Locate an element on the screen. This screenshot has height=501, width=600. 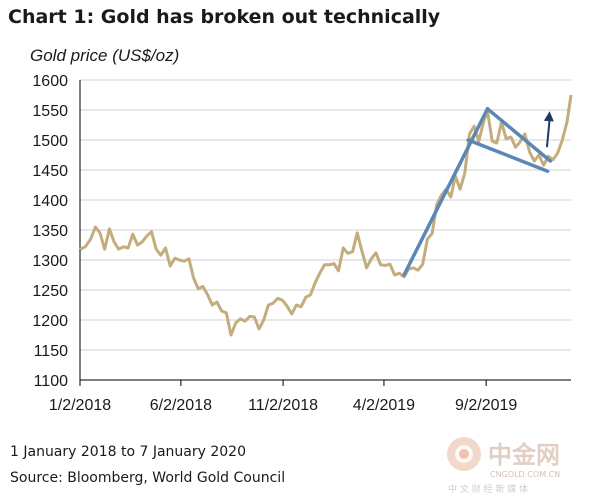
cngold-watermark-logo: 中金网 CNGOLD.COM.CN 中 文 财 经 新 媒 体 is located at coordinates (503, 466).